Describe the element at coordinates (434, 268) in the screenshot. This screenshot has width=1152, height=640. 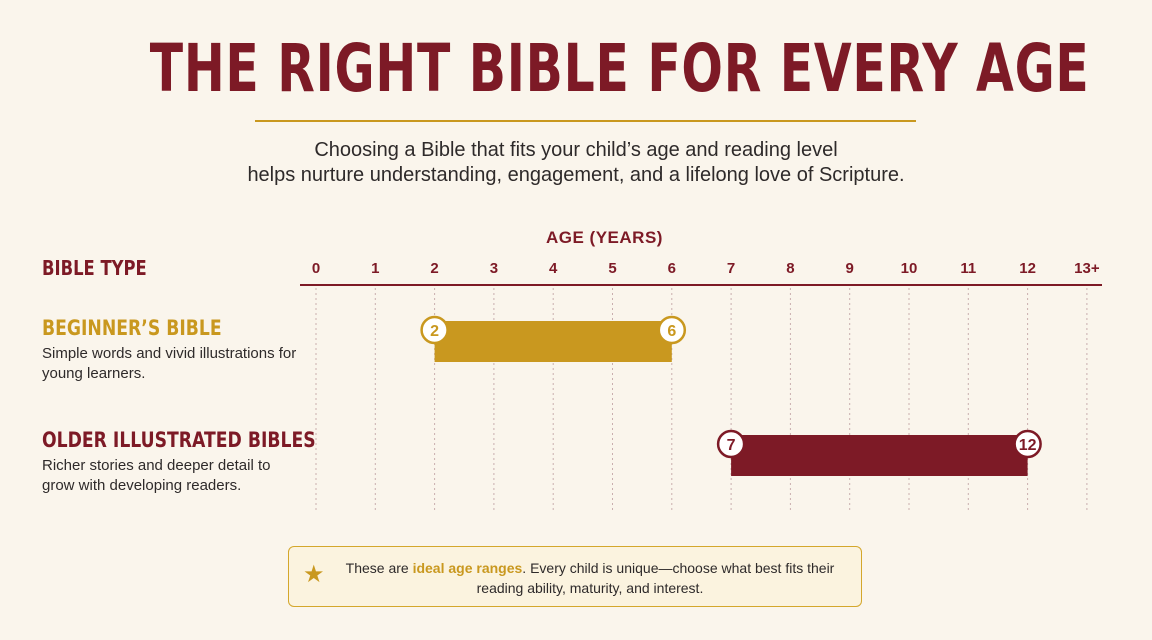
I see `x-tick-label: 2` at that location.